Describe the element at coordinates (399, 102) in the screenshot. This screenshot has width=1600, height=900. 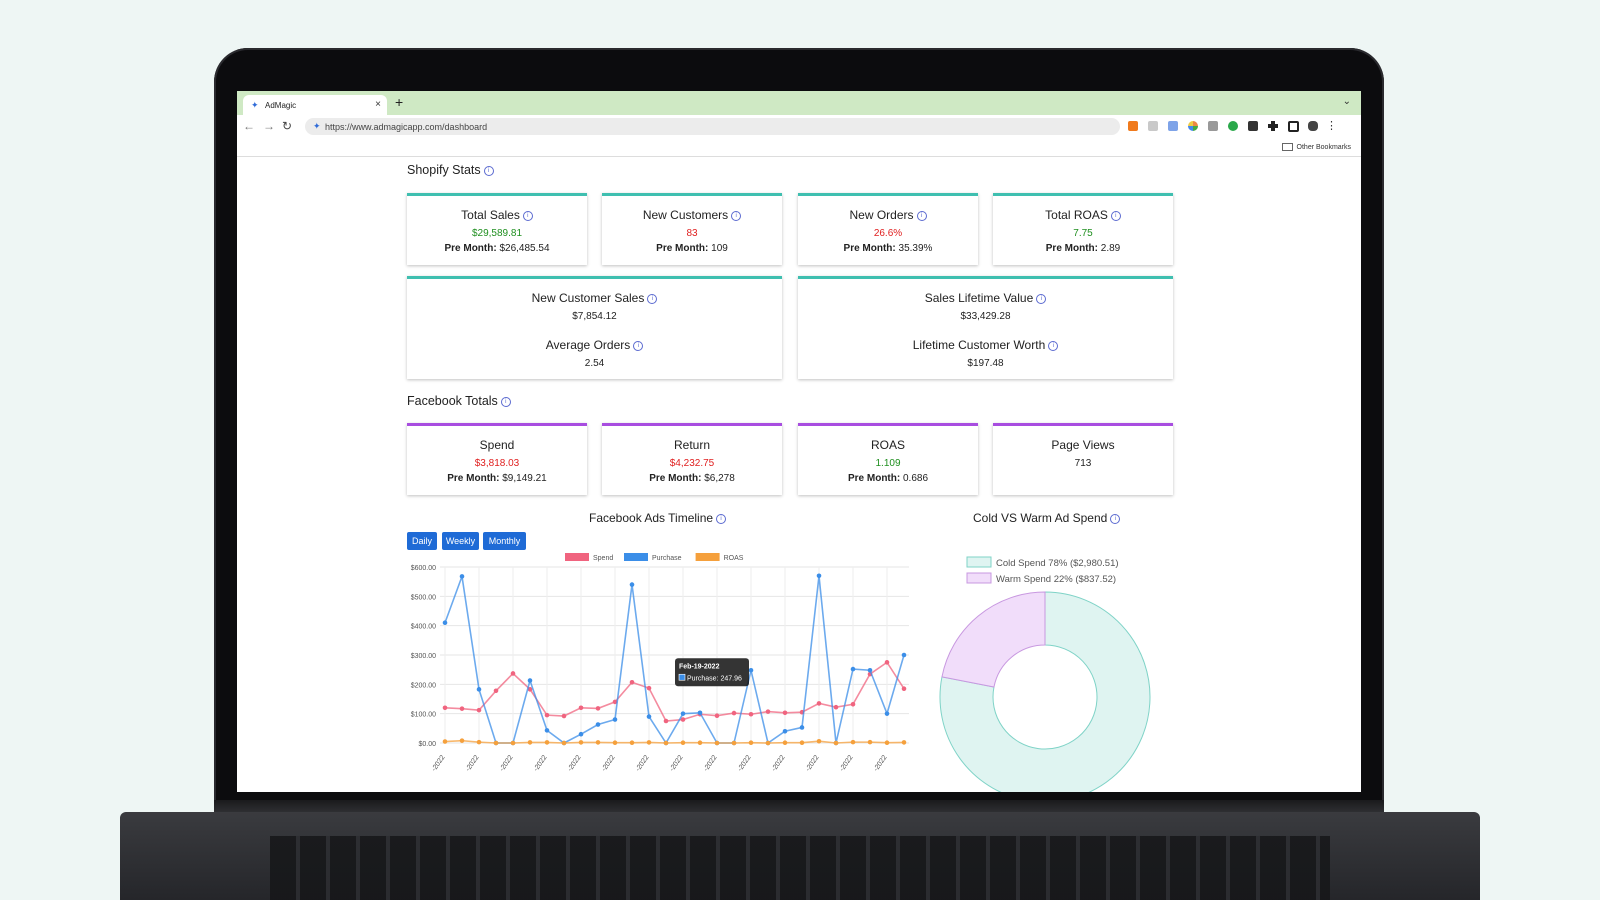
I see `new-tab-button: +` at that location.